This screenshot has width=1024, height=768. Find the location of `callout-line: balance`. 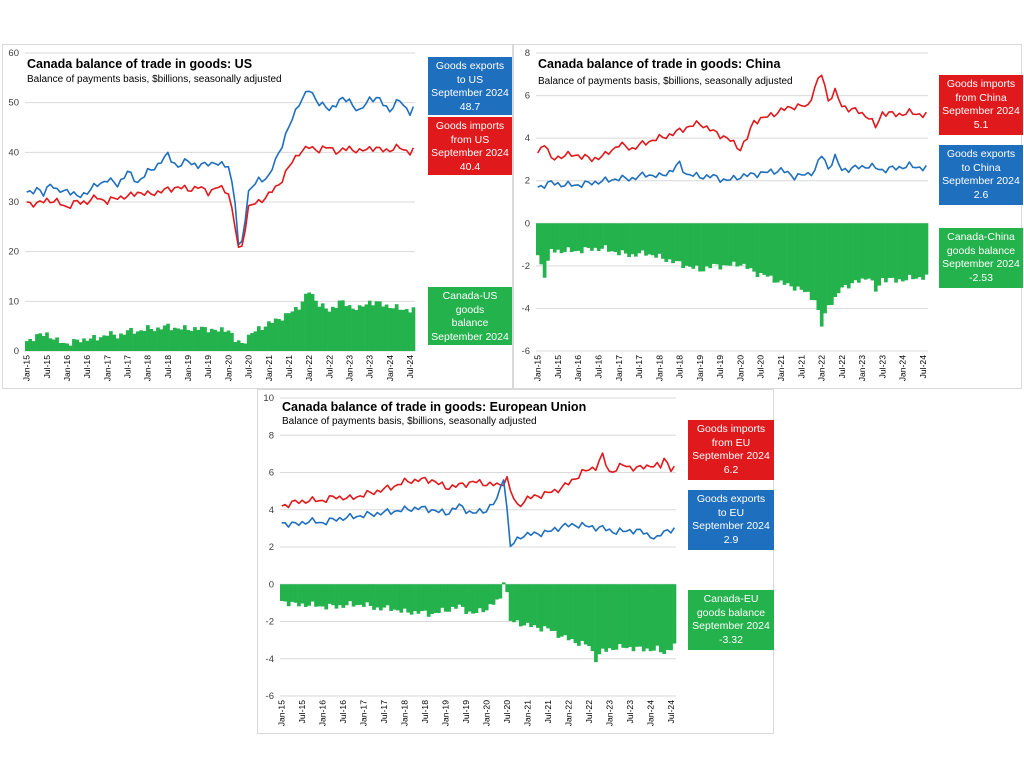

callout-line: balance is located at coordinates (470, 323).